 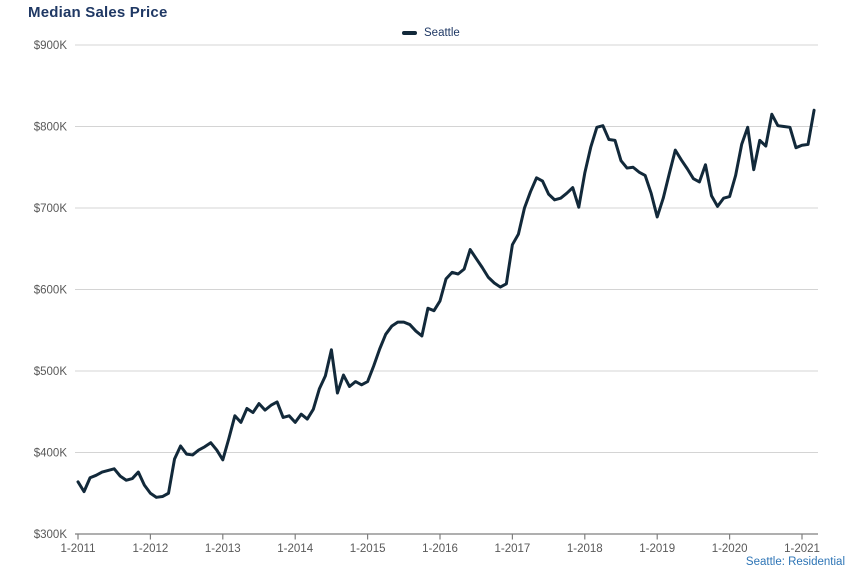 I want to click on x-axis-tick-label: 1-2013, so click(x=223, y=549).